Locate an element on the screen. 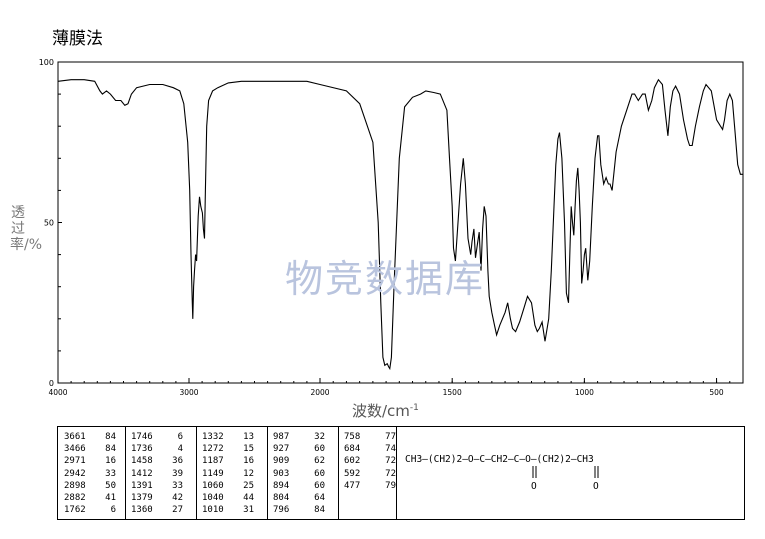 The image size is (765, 539). peak-row: 1360 27 is located at coordinates (157, 510).